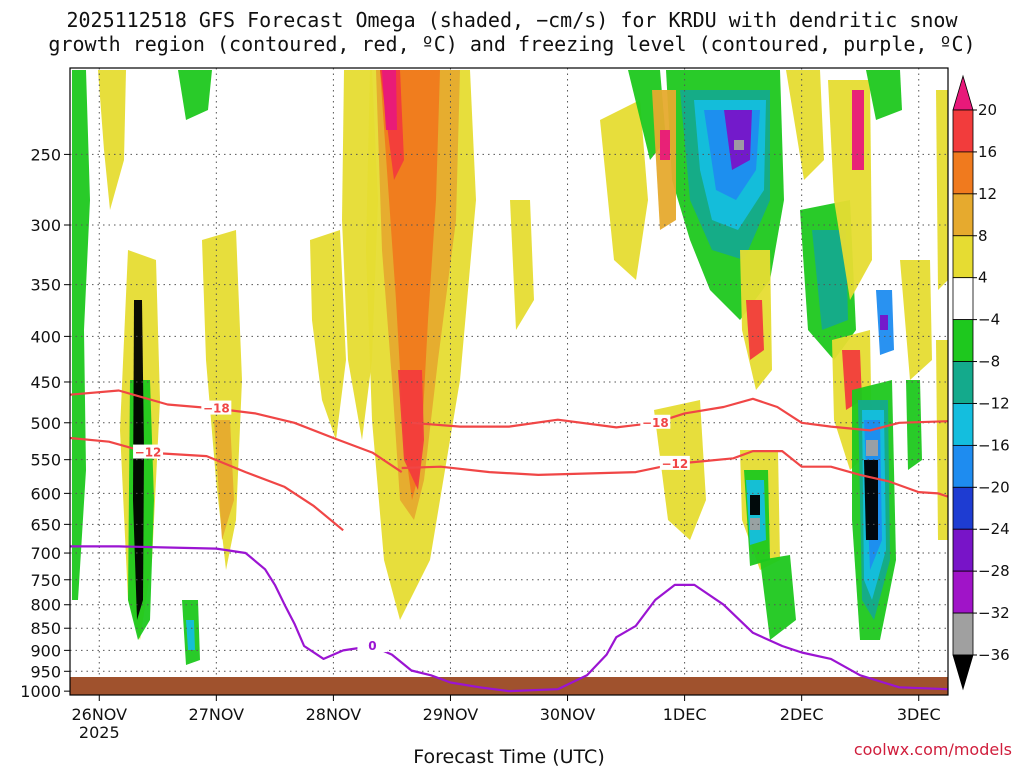  Describe the element at coordinates (983, 236) in the screenshot. I see `colorbar-tick-label: 8` at that location.